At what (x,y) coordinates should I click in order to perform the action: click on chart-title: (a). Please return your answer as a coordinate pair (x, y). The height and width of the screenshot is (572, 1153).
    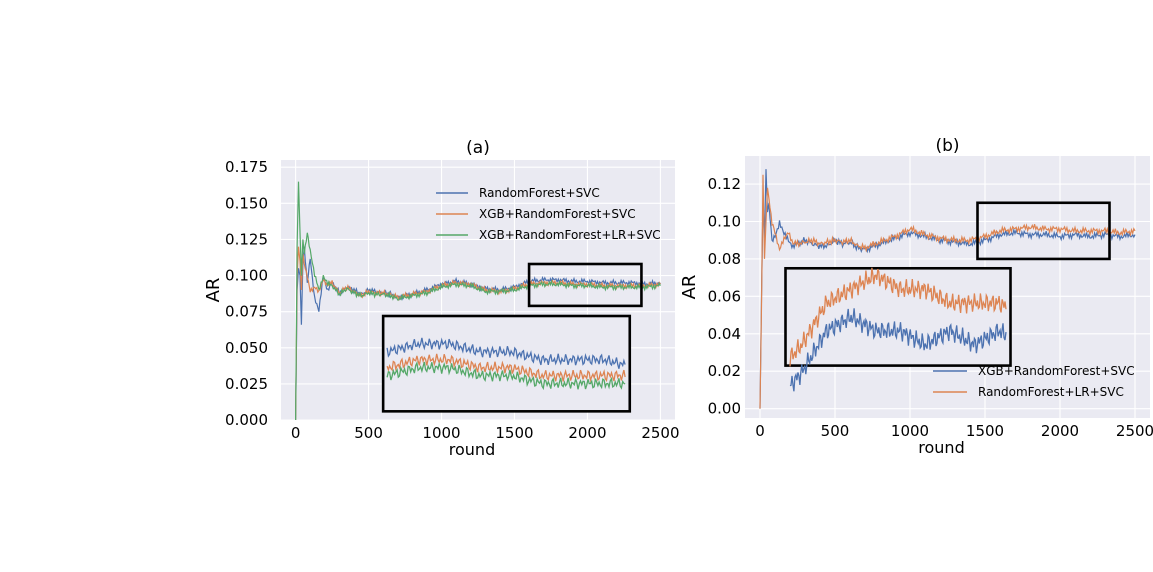
    Looking at the image, I should click on (478, 148).